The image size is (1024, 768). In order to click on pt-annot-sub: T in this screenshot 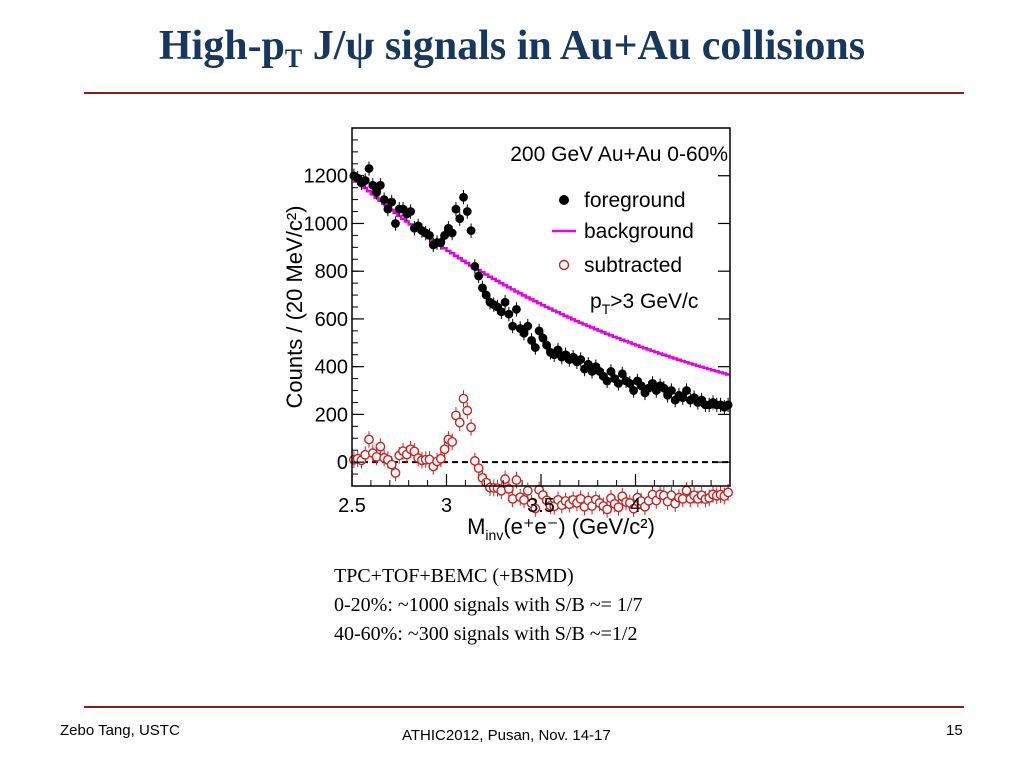, I will do `click(606, 309)`.